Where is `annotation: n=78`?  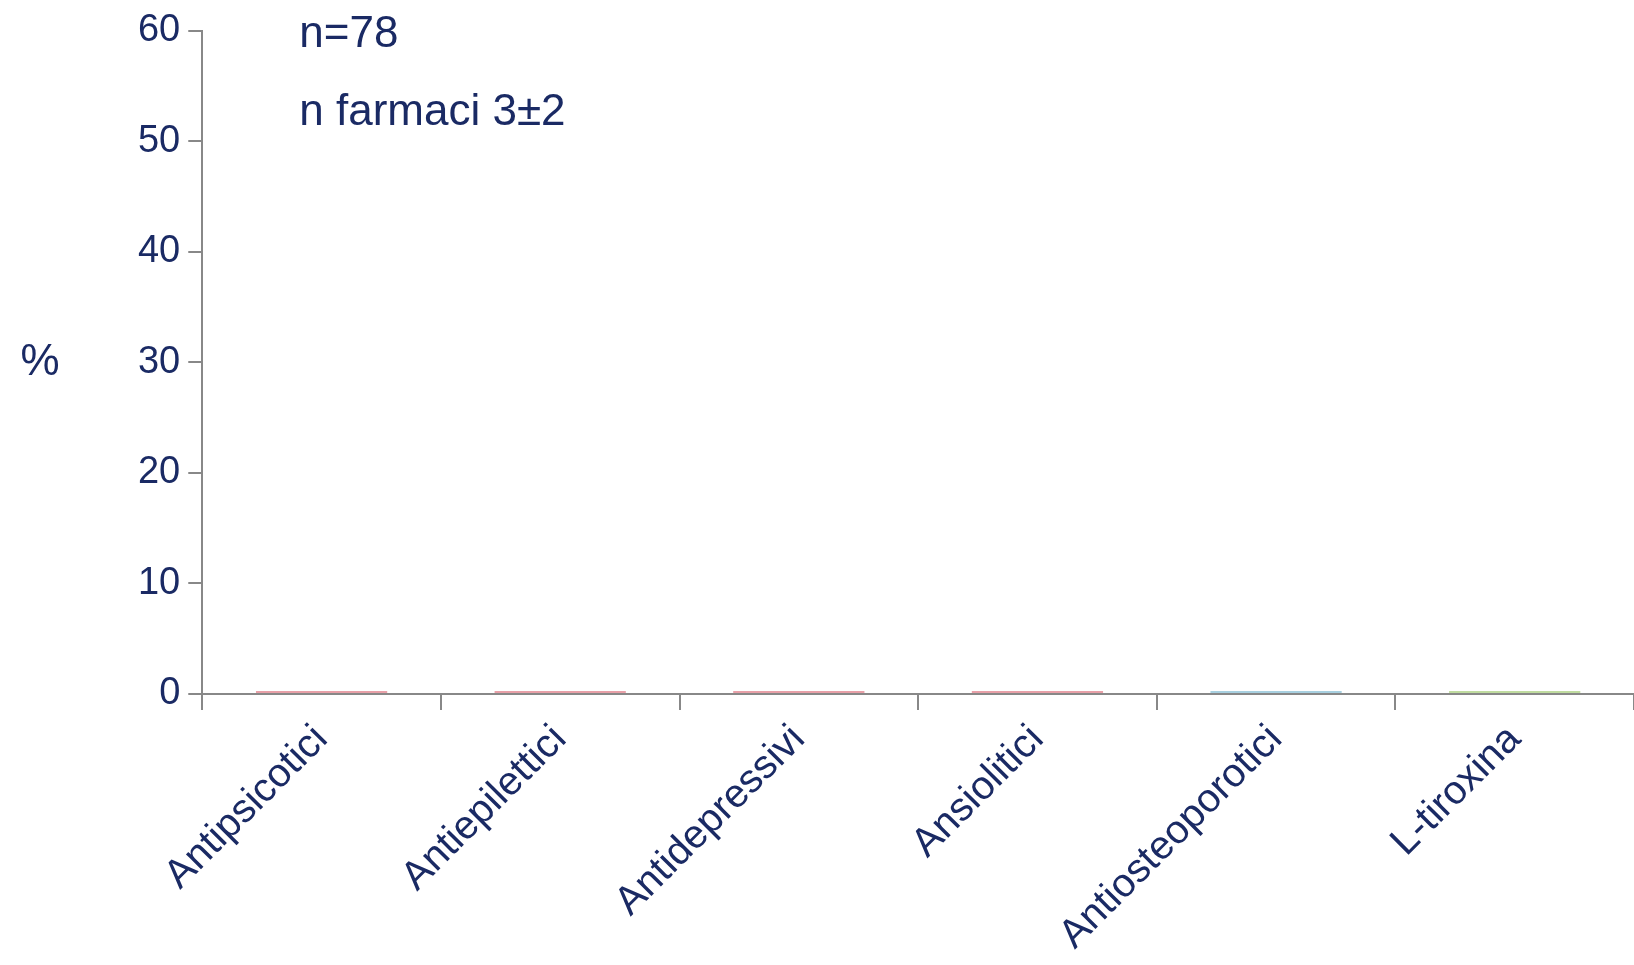
annotation: n=78 is located at coordinates (349, 31).